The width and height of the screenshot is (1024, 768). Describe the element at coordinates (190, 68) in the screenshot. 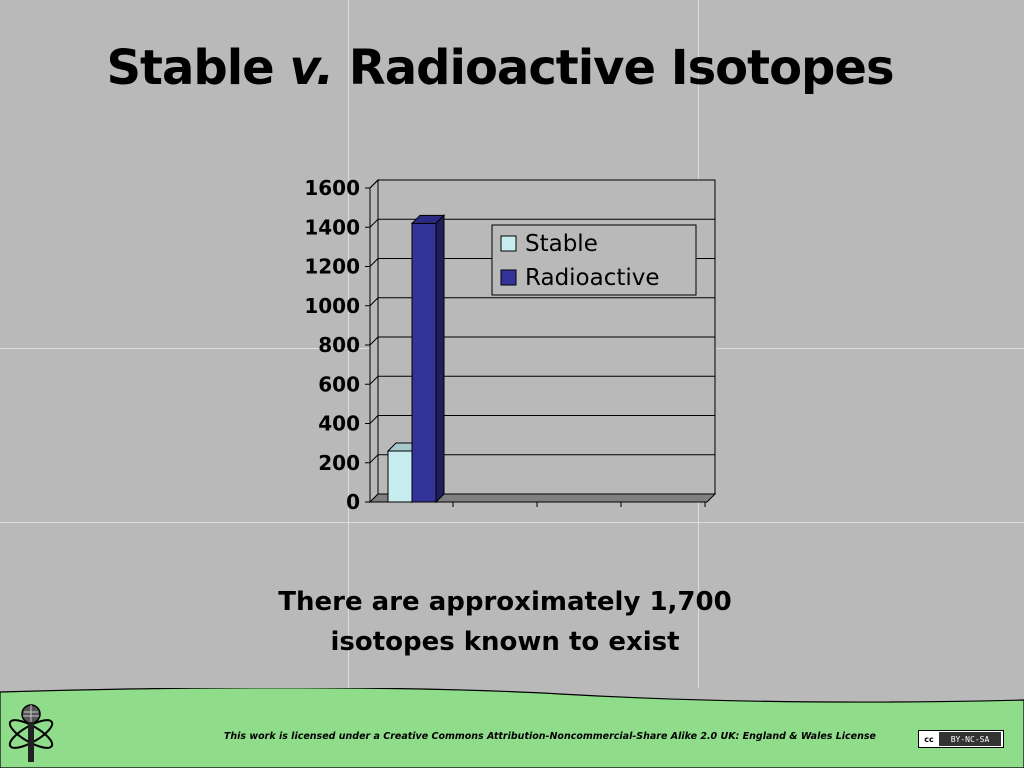

I see `title-part1: Stable` at that location.